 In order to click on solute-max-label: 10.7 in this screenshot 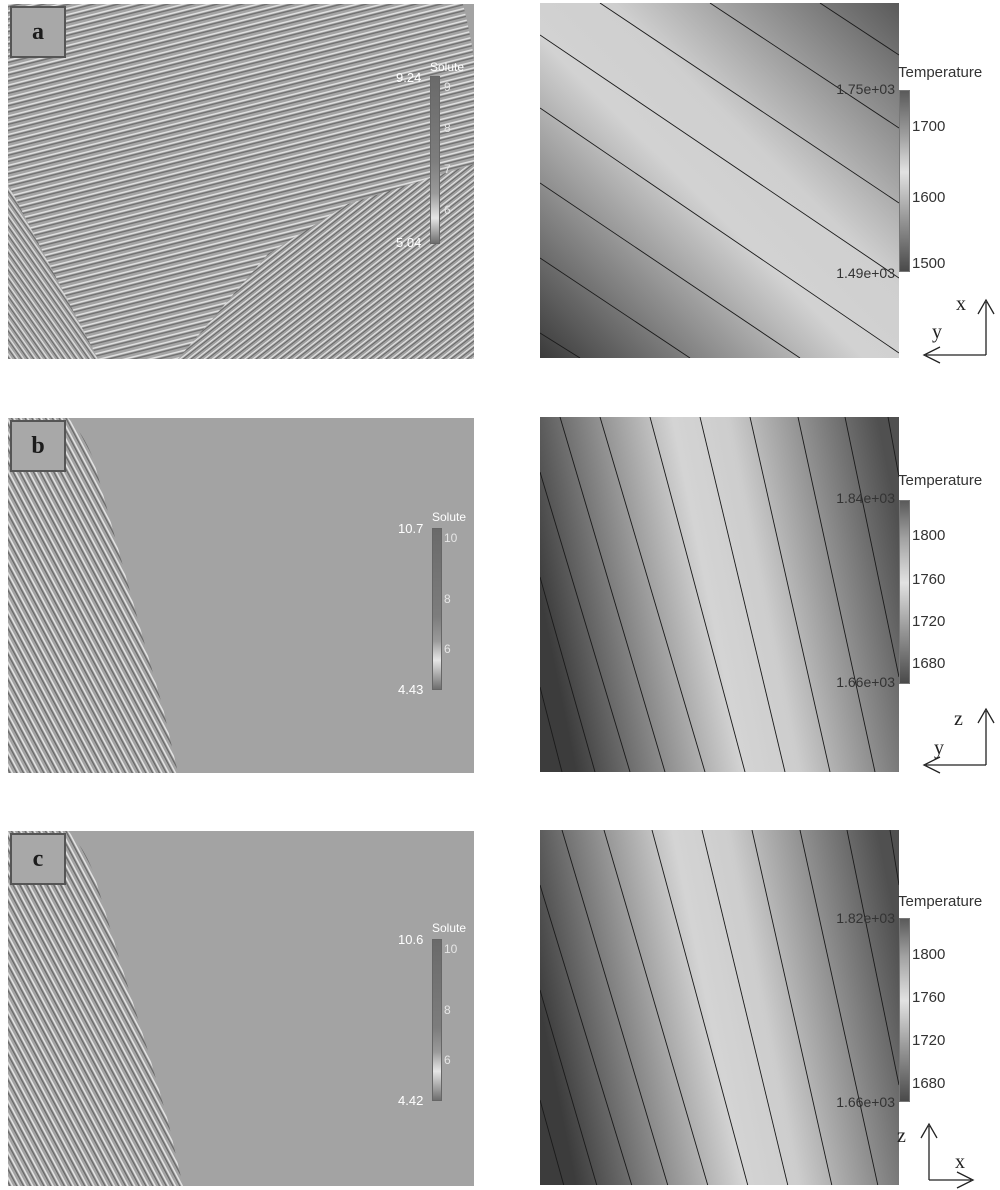, I will do `click(411, 528)`.